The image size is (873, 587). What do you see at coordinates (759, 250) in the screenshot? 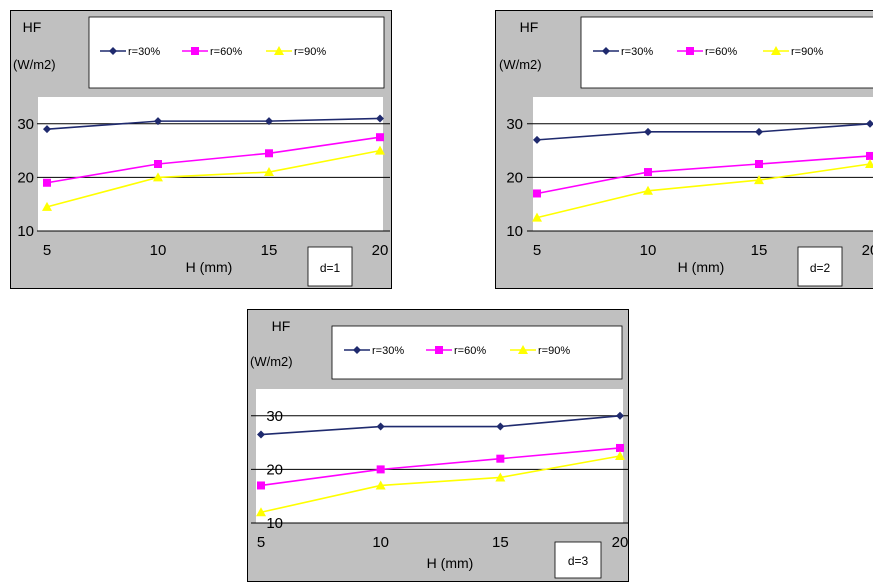
I see `x-tick-label: 15` at bounding box center [759, 250].